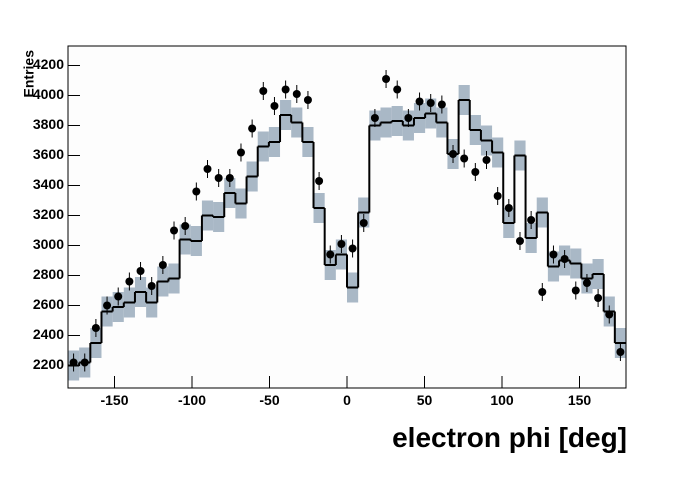 The height and width of the screenshot is (477, 696). What do you see at coordinates (48, 304) in the screenshot?
I see `y-tick-label: 2600` at bounding box center [48, 304].